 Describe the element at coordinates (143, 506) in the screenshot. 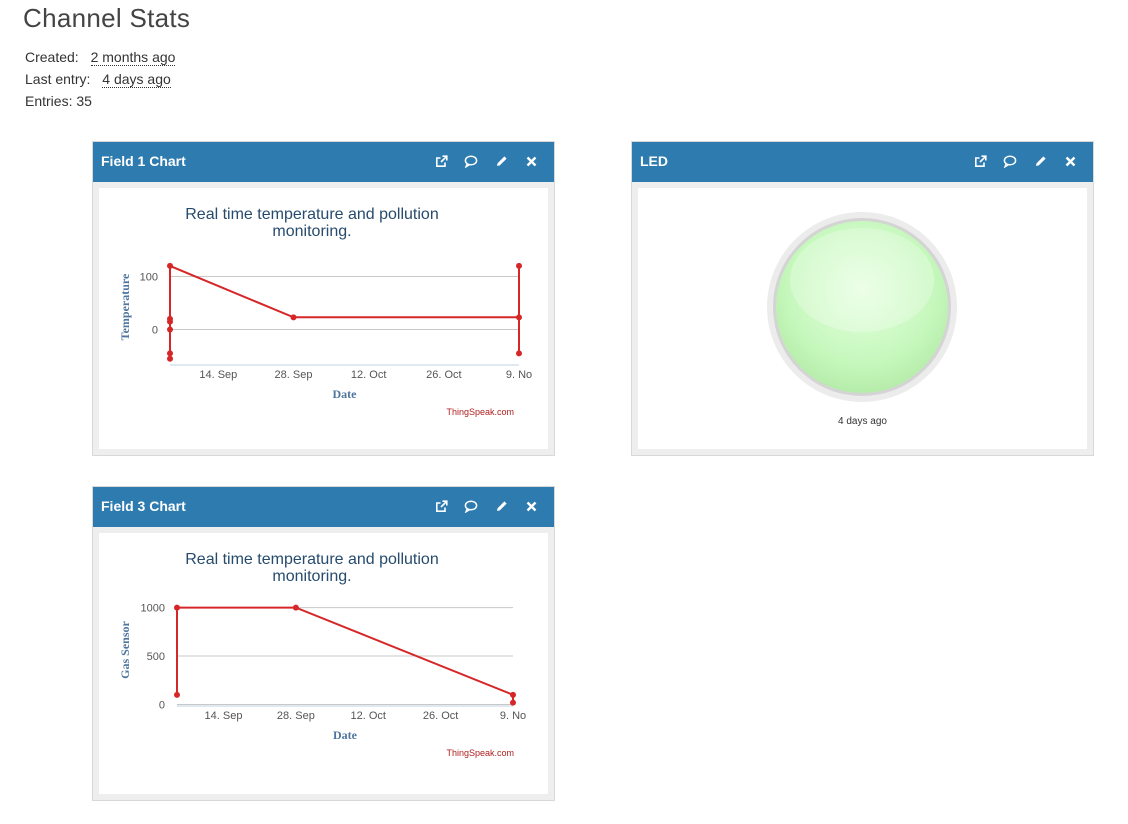

I see `widget-title: Field 3 Chart` at that location.